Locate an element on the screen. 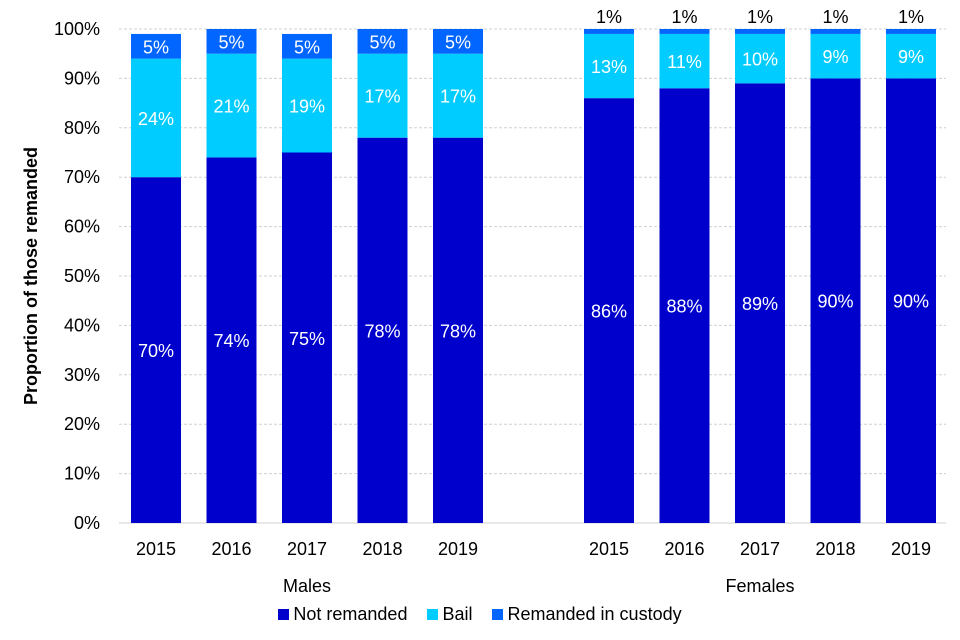 Image resolution: width=960 pixels, height=640 pixels. data-label: 10% is located at coordinates (760, 60).